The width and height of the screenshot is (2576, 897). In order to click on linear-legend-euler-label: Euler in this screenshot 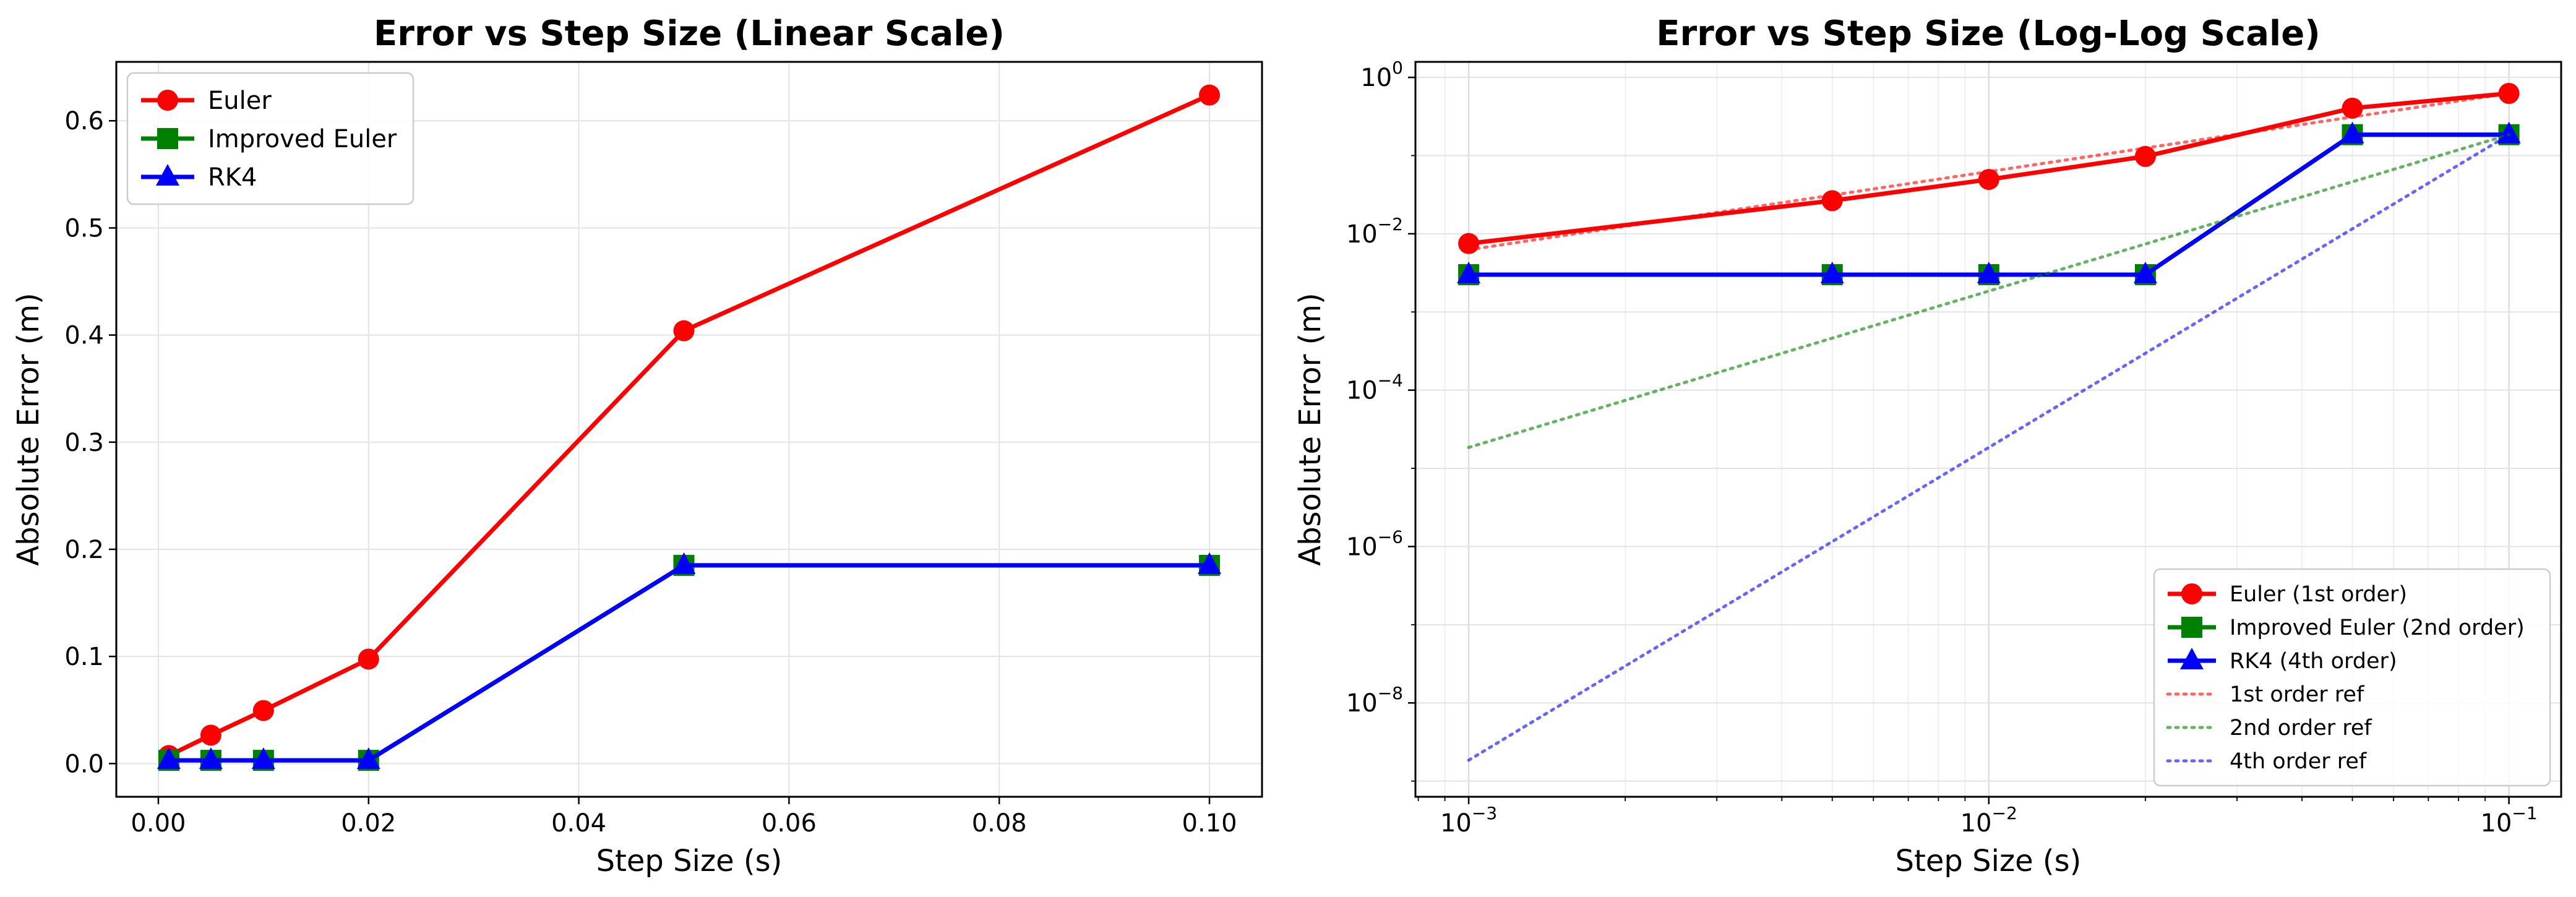, I will do `click(240, 101)`.